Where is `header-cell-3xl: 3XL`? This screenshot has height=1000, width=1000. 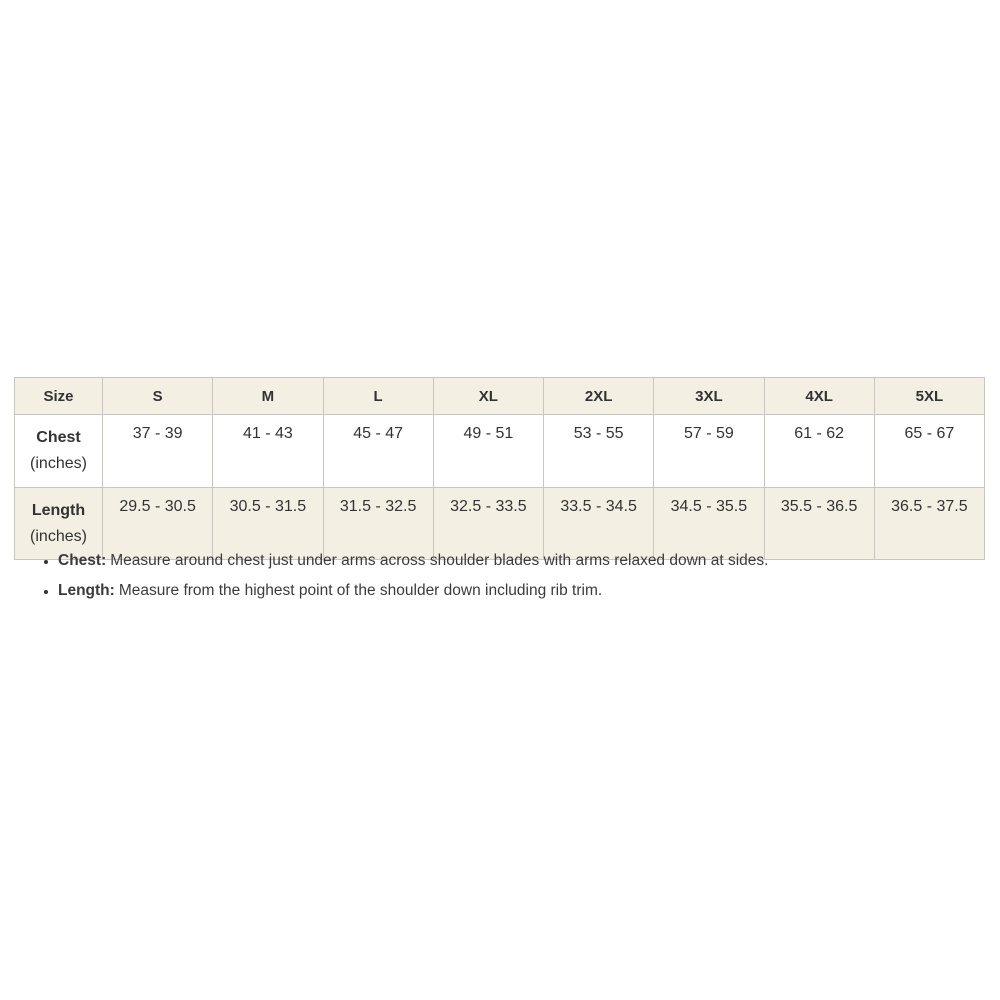 header-cell-3xl: 3XL is located at coordinates (709, 396).